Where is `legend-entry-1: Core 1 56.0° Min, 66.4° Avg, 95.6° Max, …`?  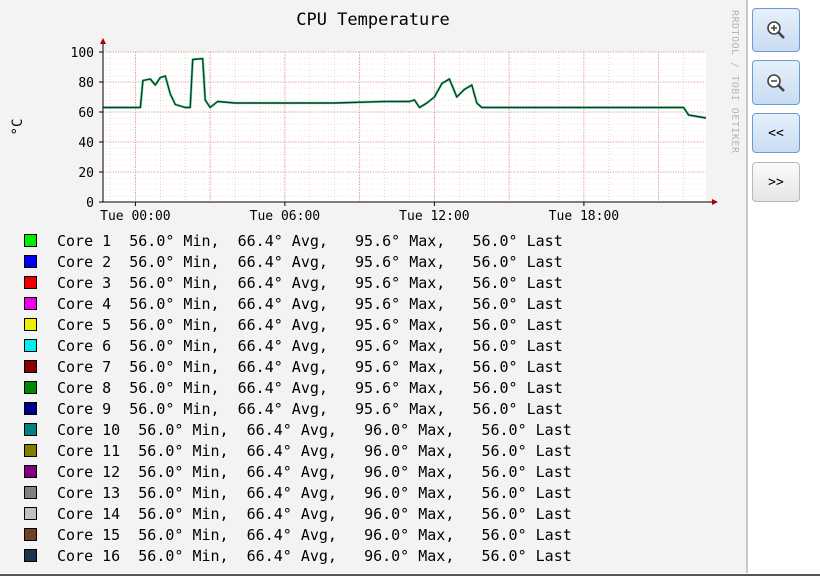
legend-entry-1: Core 1 56.0° Min, 66.4° Avg, 95.6° Max, … is located at coordinates (298, 240).